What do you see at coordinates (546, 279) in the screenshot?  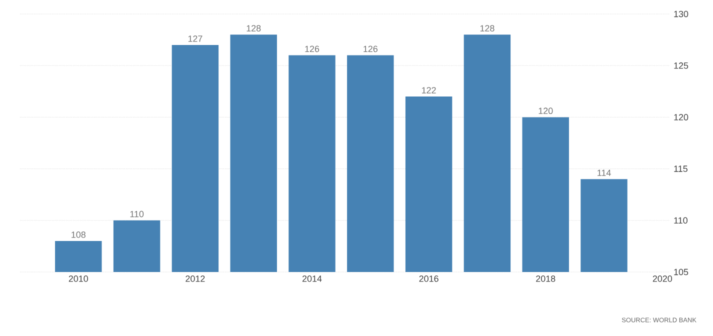 I see `x-tick-label: 2018` at bounding box center [546, 279].